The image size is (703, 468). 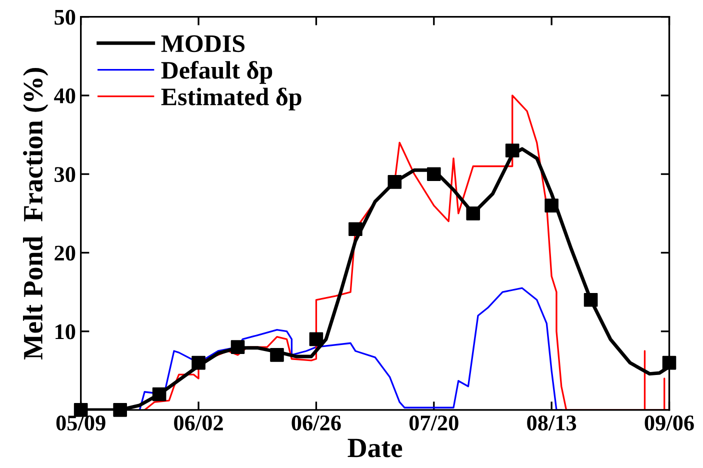 I want to click on legend-label: Estimated δp, so click(x=231, y=99).